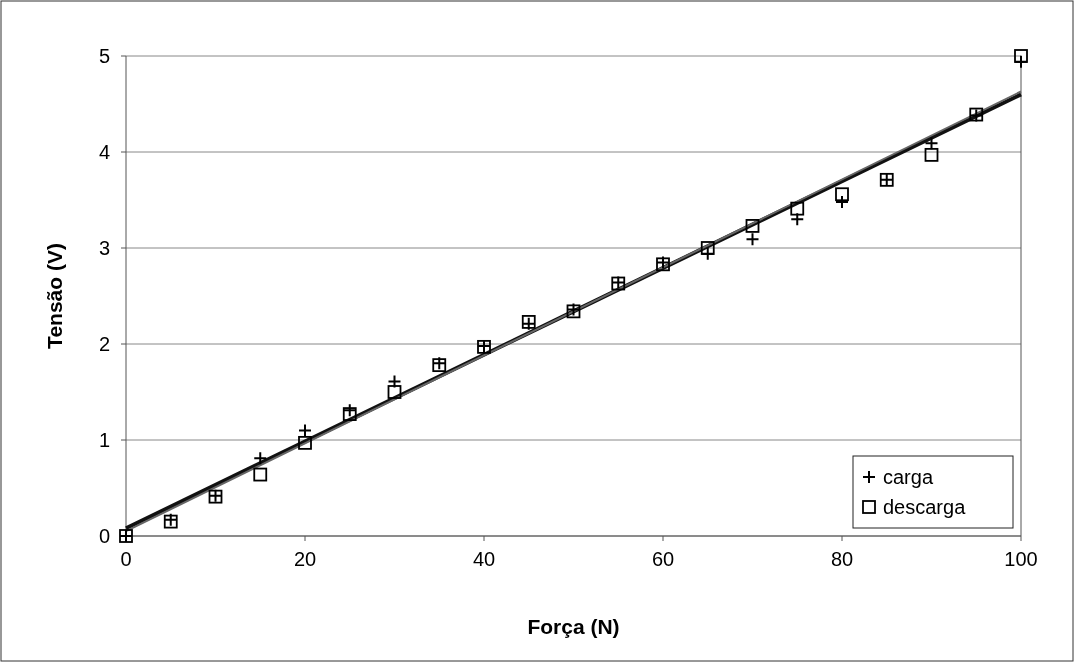 This screenshot has width=1074, height=662. What do you see at coordinates (104, 56) in the screenshot?
I see `y-tick-label: 5` at bounding box center [104, 56].